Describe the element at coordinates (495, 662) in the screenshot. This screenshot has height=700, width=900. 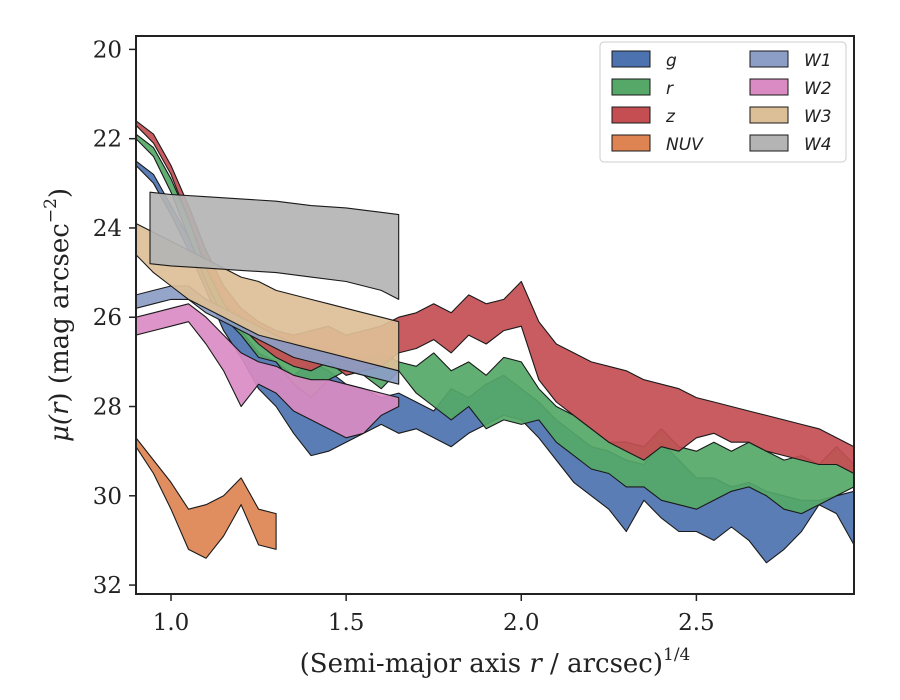
I see `x-axis-label: (Semi-major axis r / arcsec)1/4` at that location.